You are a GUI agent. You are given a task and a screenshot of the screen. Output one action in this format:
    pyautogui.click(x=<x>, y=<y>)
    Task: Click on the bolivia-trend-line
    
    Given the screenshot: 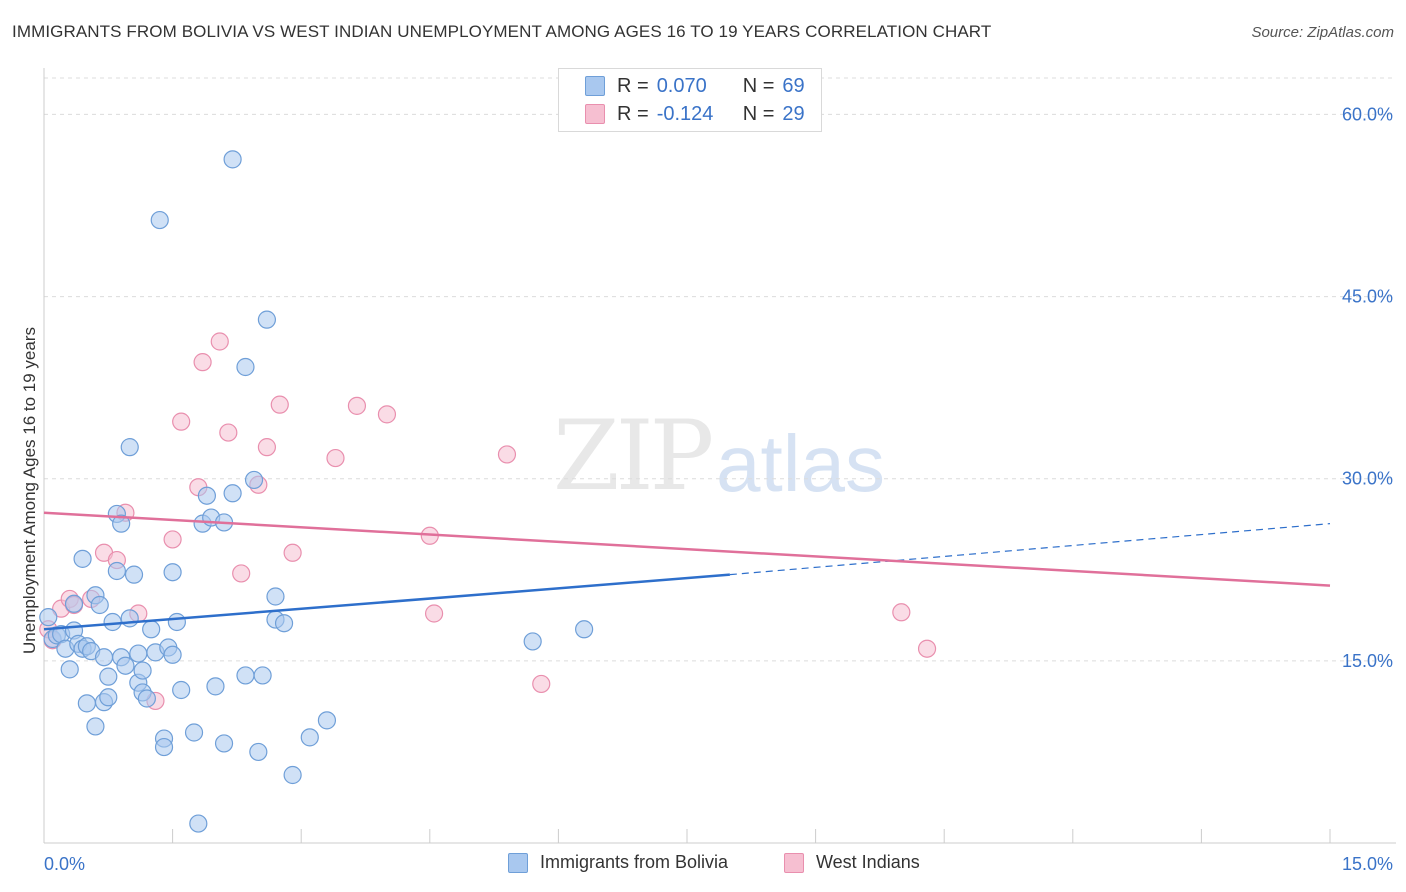 What is the action you would take?
    pyautogui.click(x=386, y=602)
    